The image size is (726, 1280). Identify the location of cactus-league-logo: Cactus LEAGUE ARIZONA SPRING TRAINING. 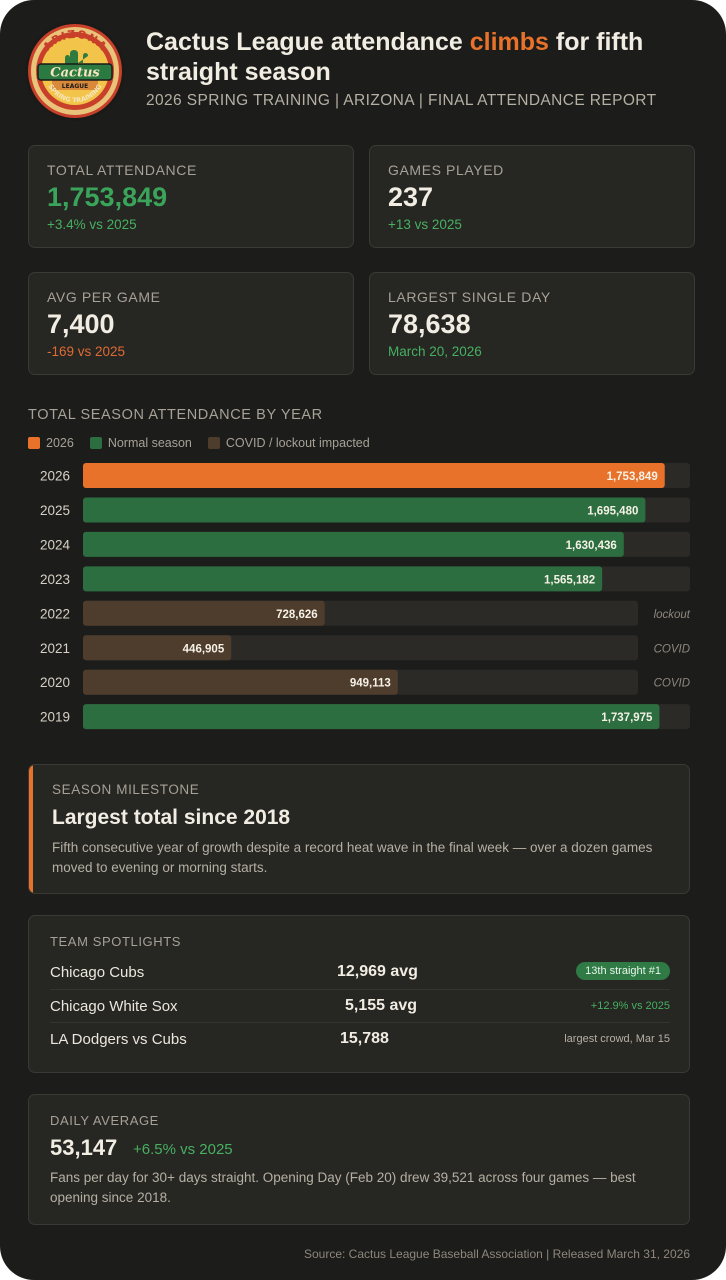
(75, 71).